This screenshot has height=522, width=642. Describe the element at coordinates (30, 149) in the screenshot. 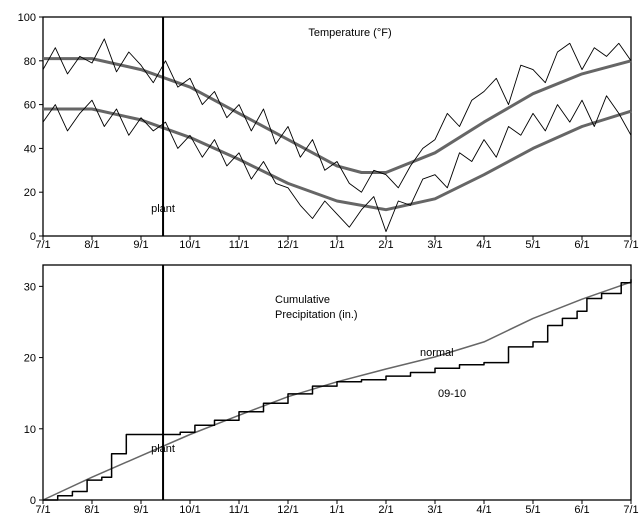

I see `y-tick-label: 40` at that location.